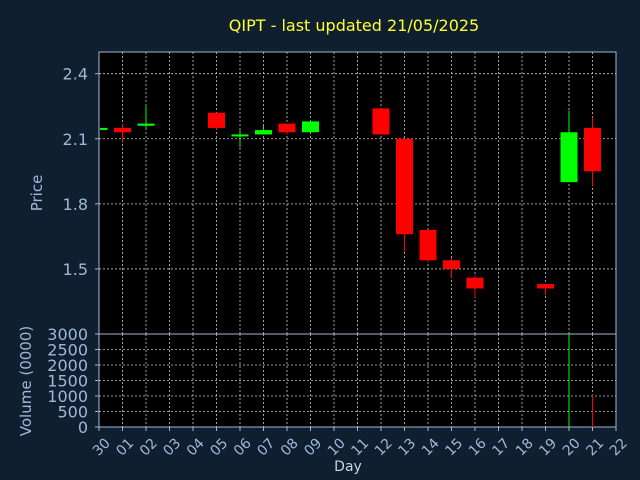 The width and height of the screenshot is (640, 480). Describe the element at coordinates (172, 447) in the screenshot. I see `x-tick-label: 03` at that location.